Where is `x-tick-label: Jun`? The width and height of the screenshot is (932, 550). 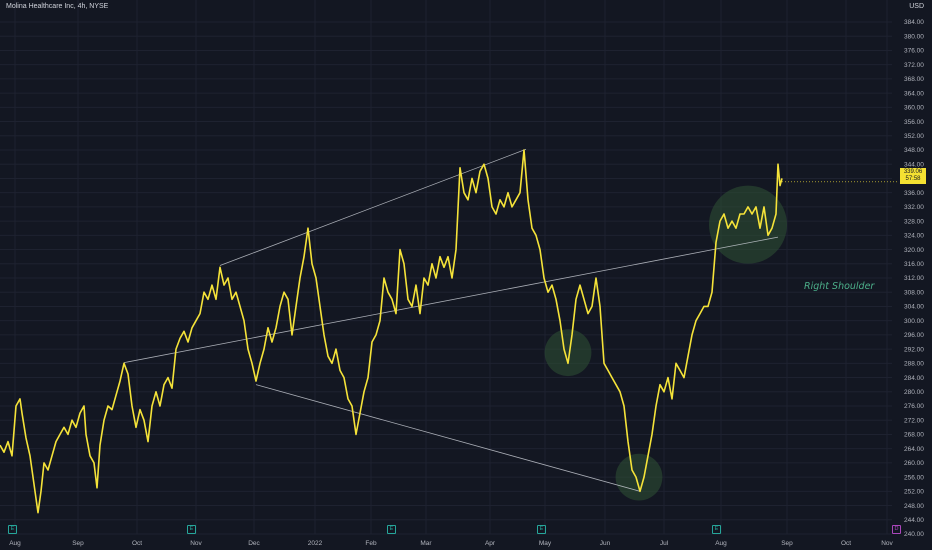 x-tick-label: Jun is located at coordinates (605, 543).